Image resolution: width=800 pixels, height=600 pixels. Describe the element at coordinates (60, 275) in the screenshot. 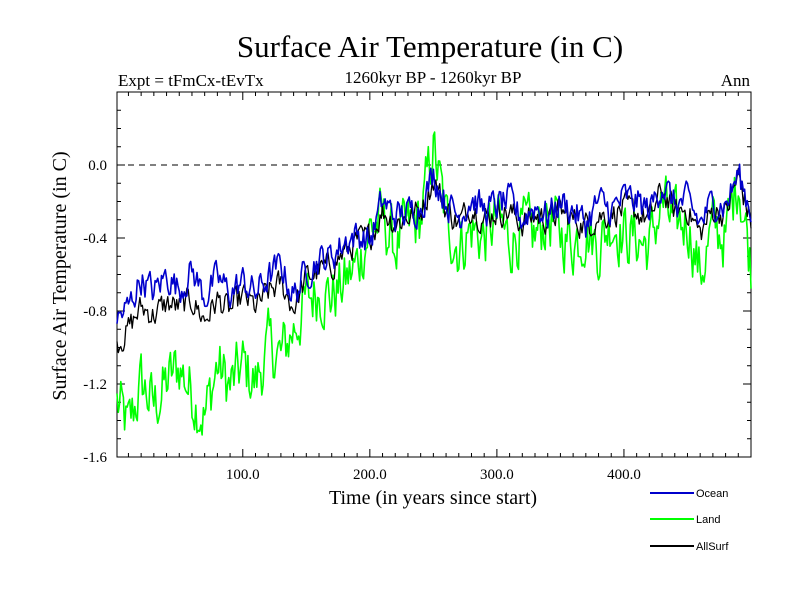

I see `y-axis-label: Surface Air Temperature (in C)` at that location.